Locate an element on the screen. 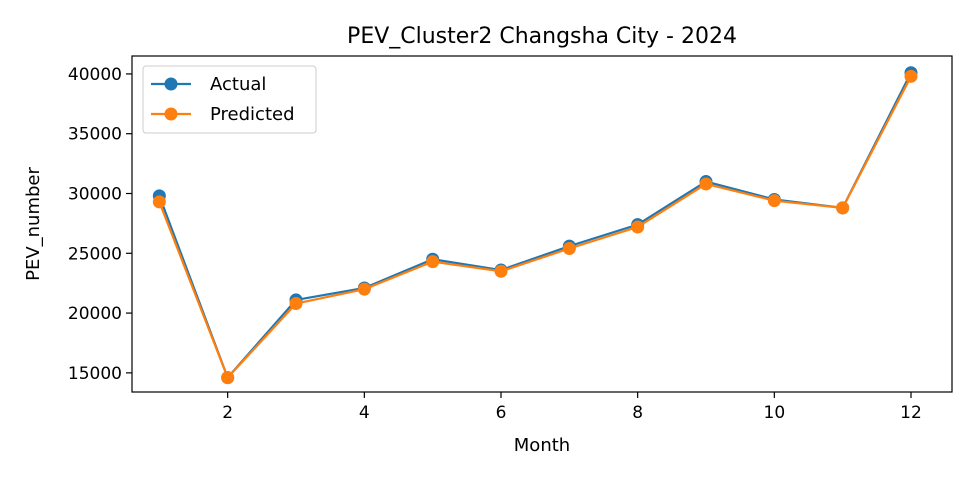  y-tick-label: 30000 is located at coordinates (95, 195).